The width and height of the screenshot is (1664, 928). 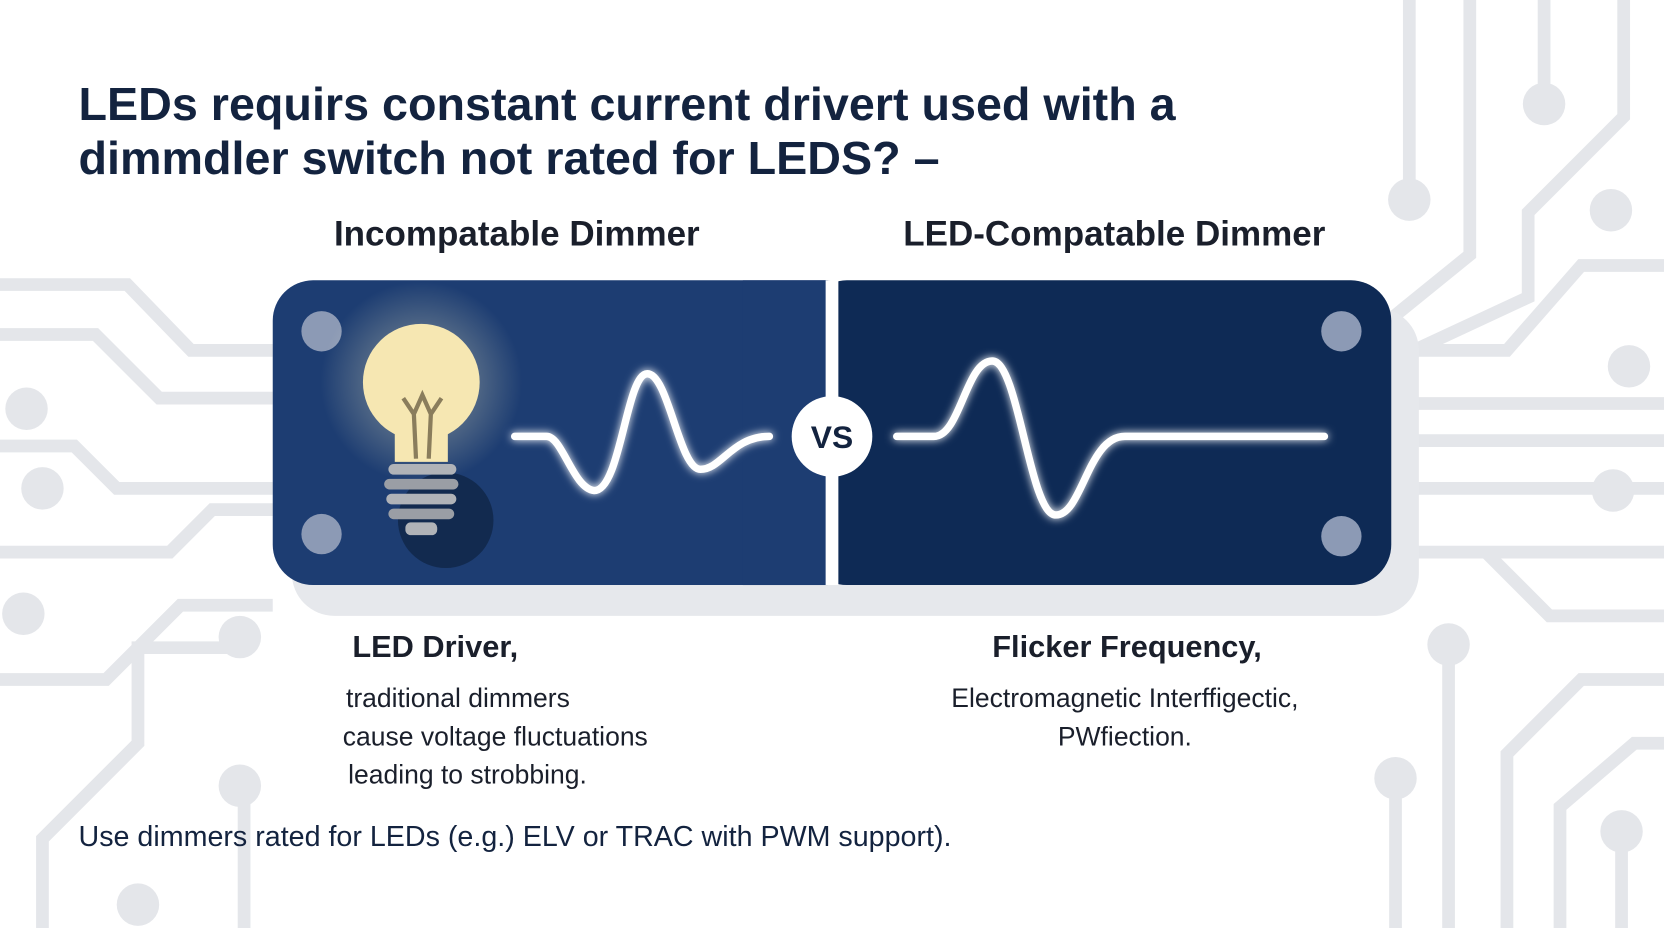 What do you see at coordinates (1114, 233) in the screenshot?
I see `panel-heading: LED-Compatable Dimmer` at bounding box center [1114, 233].